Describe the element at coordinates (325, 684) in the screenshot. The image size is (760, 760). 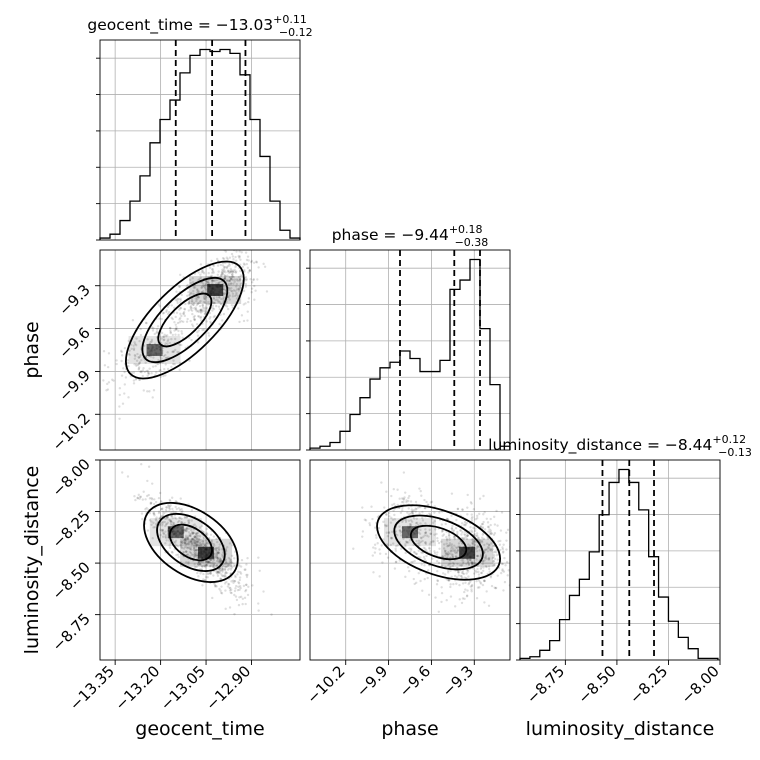
I see `x-tick-label: −10.2` at that location.